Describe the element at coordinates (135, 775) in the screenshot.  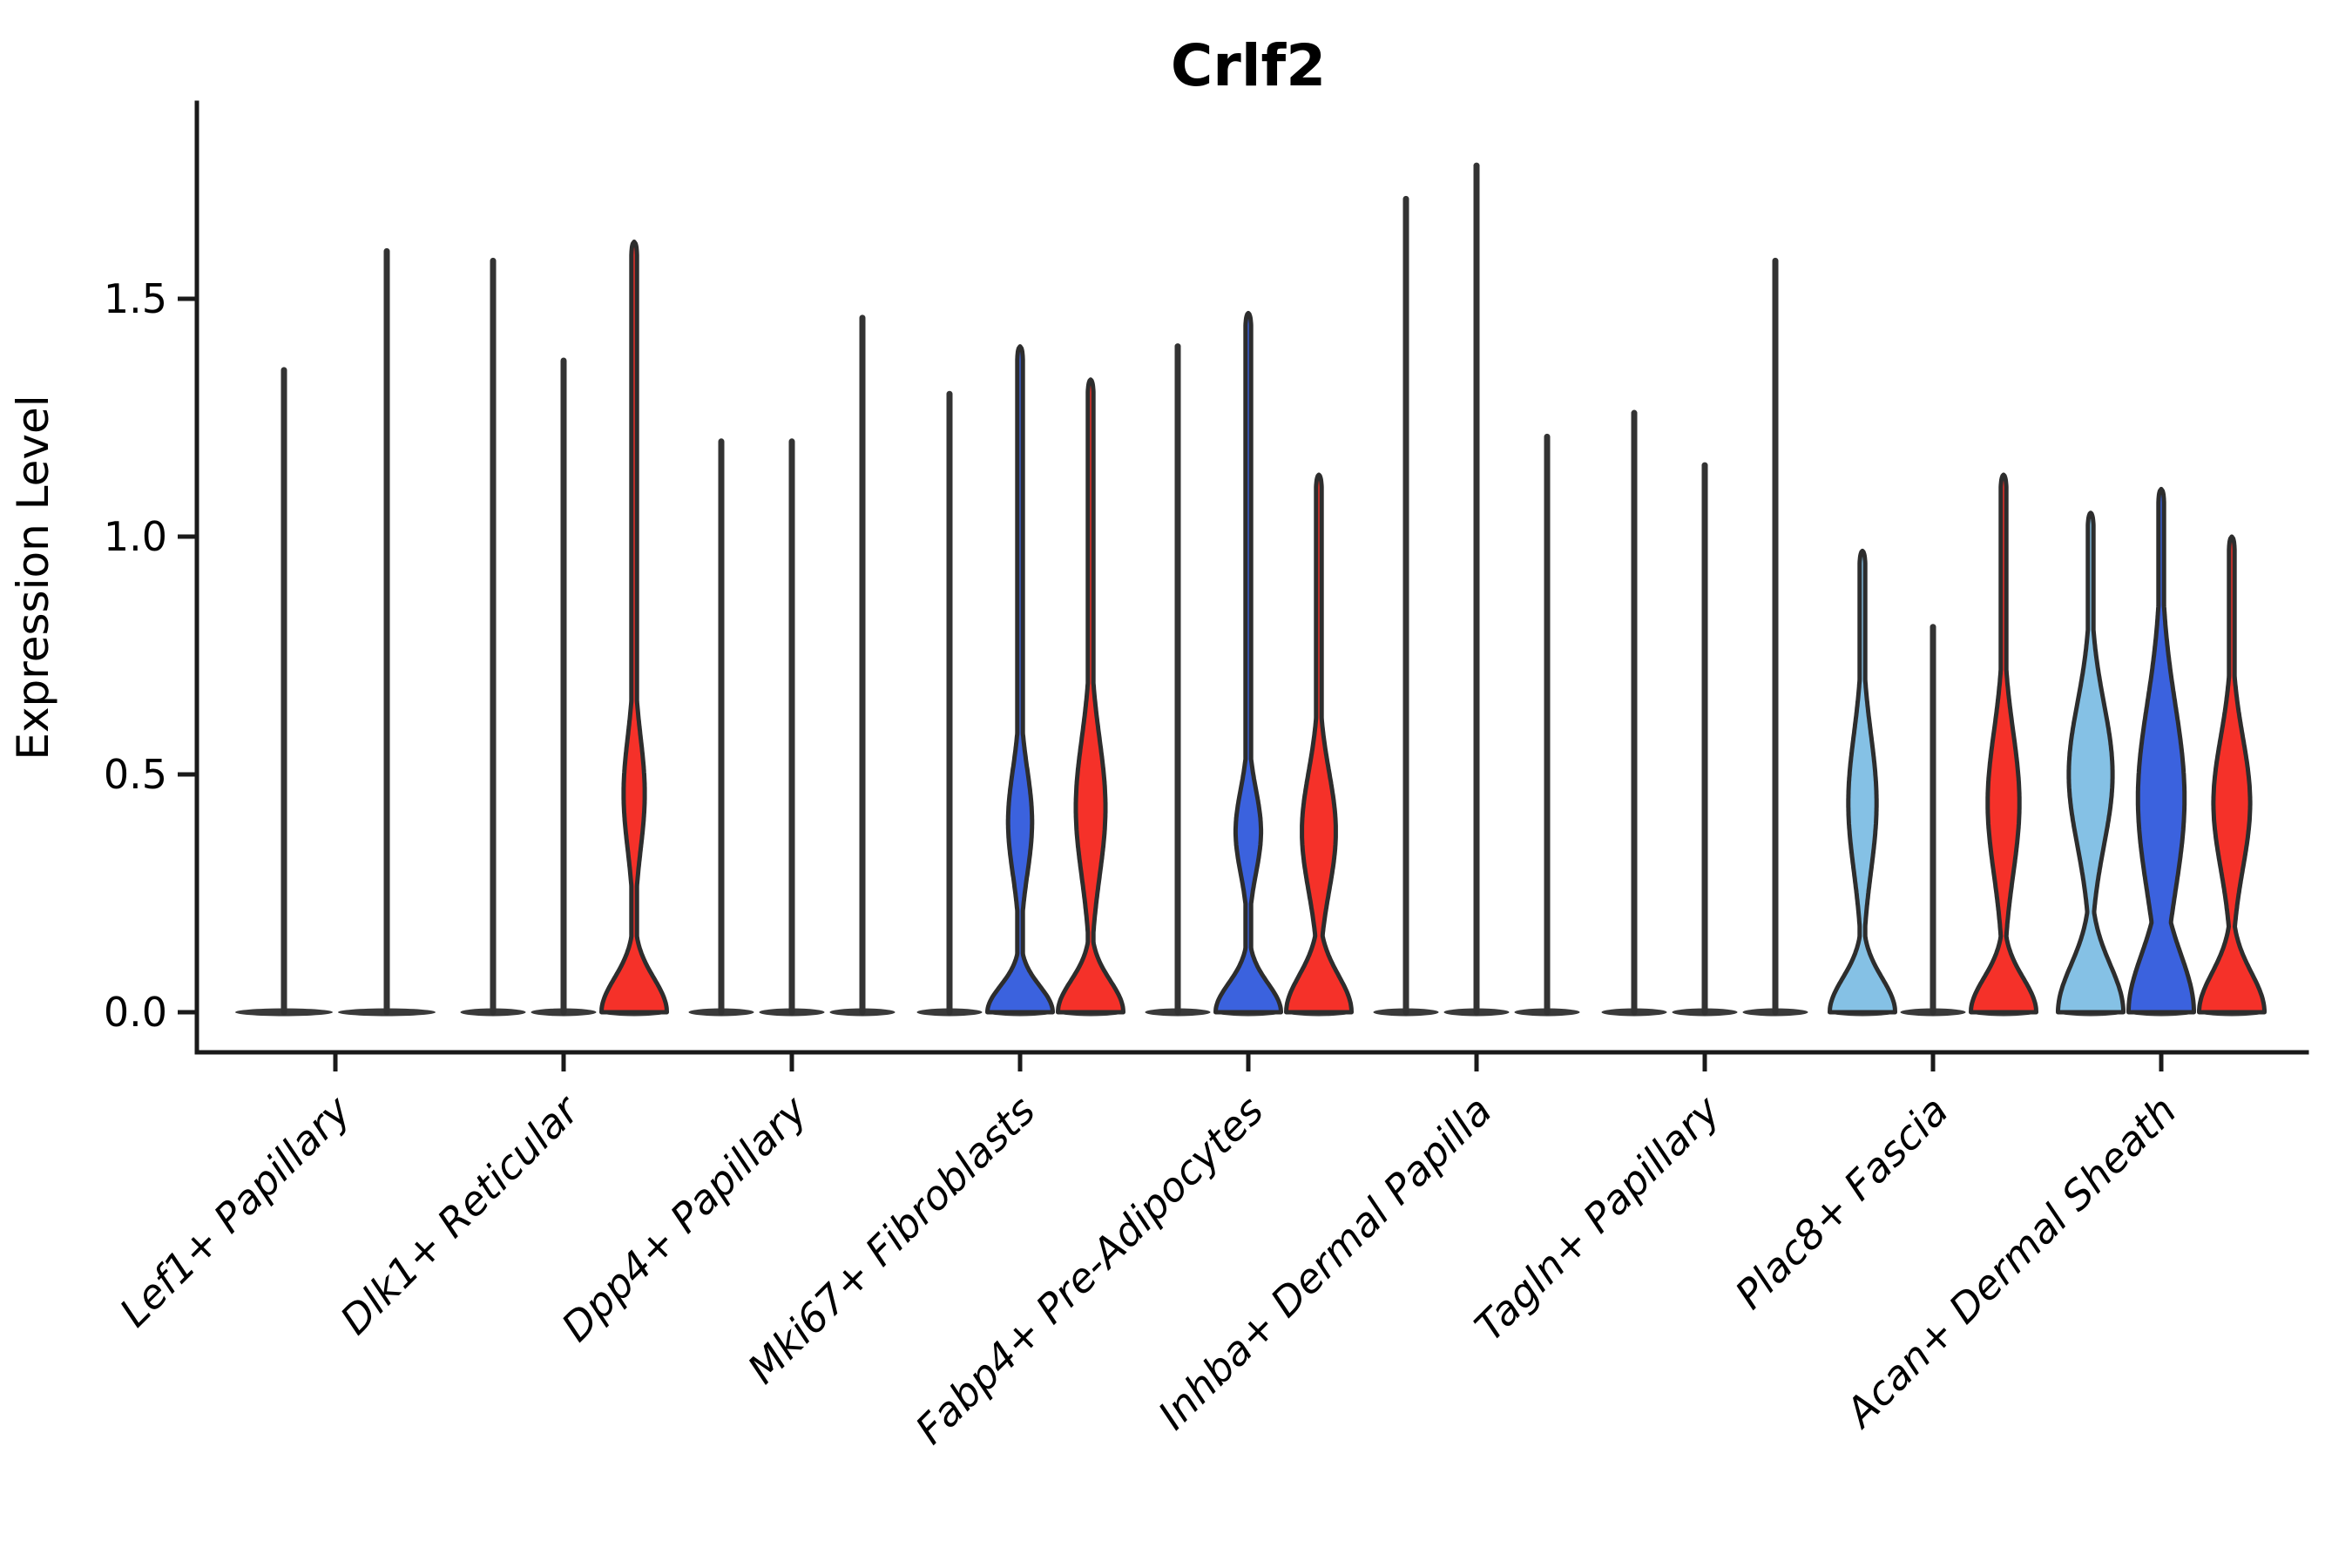
I see `y-tick-label: 0.5` at that location.